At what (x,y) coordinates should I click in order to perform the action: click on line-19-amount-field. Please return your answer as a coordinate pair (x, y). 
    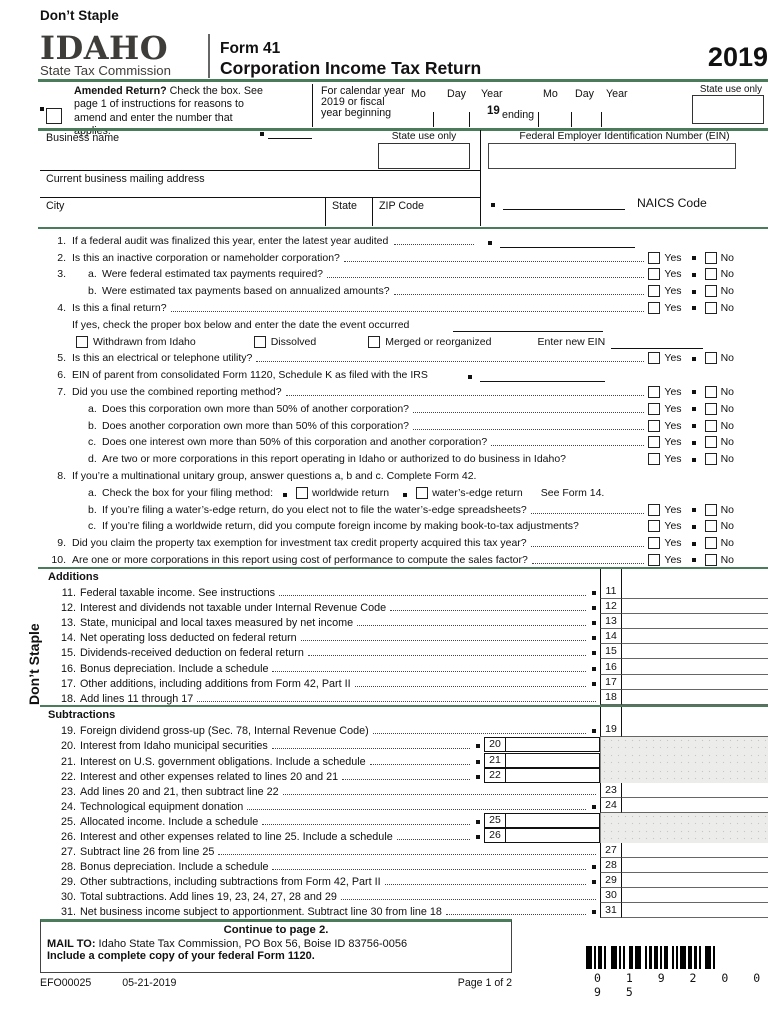
    Looking at the image, I should click on (695, 730).